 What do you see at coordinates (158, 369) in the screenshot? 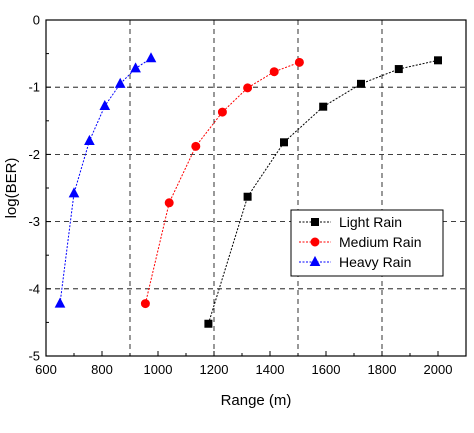
I see `x-tick-label: 1000` at bounding box center [158, 369].